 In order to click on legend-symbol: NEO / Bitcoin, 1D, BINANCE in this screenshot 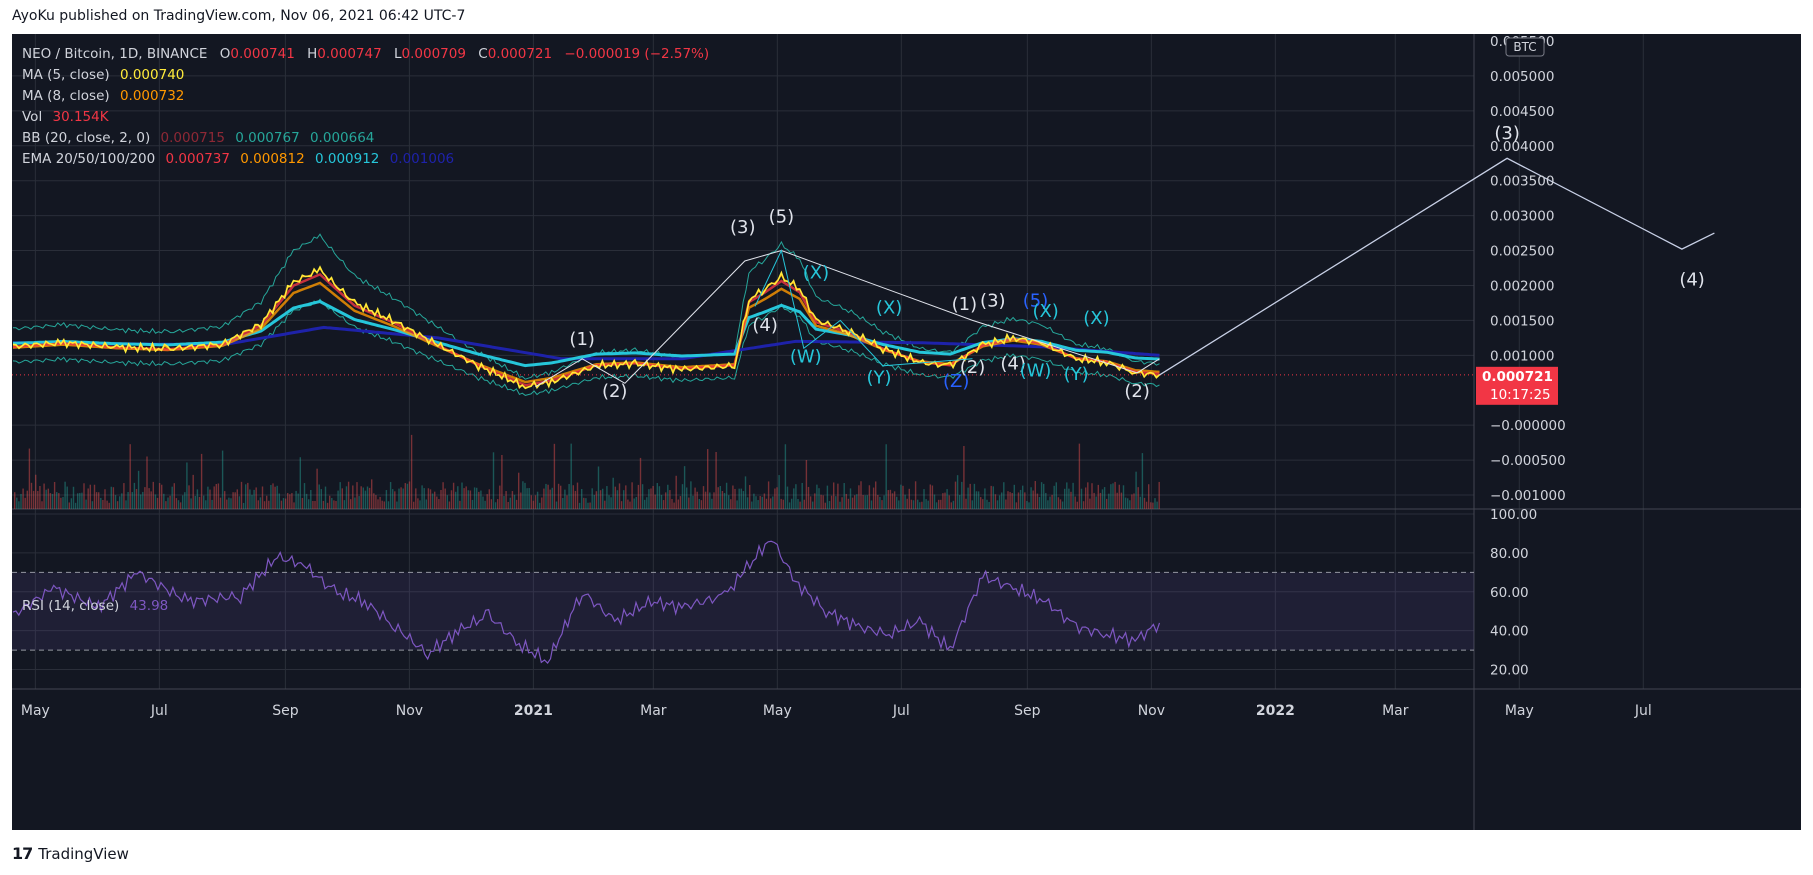, I will do `click(115, 54)`.